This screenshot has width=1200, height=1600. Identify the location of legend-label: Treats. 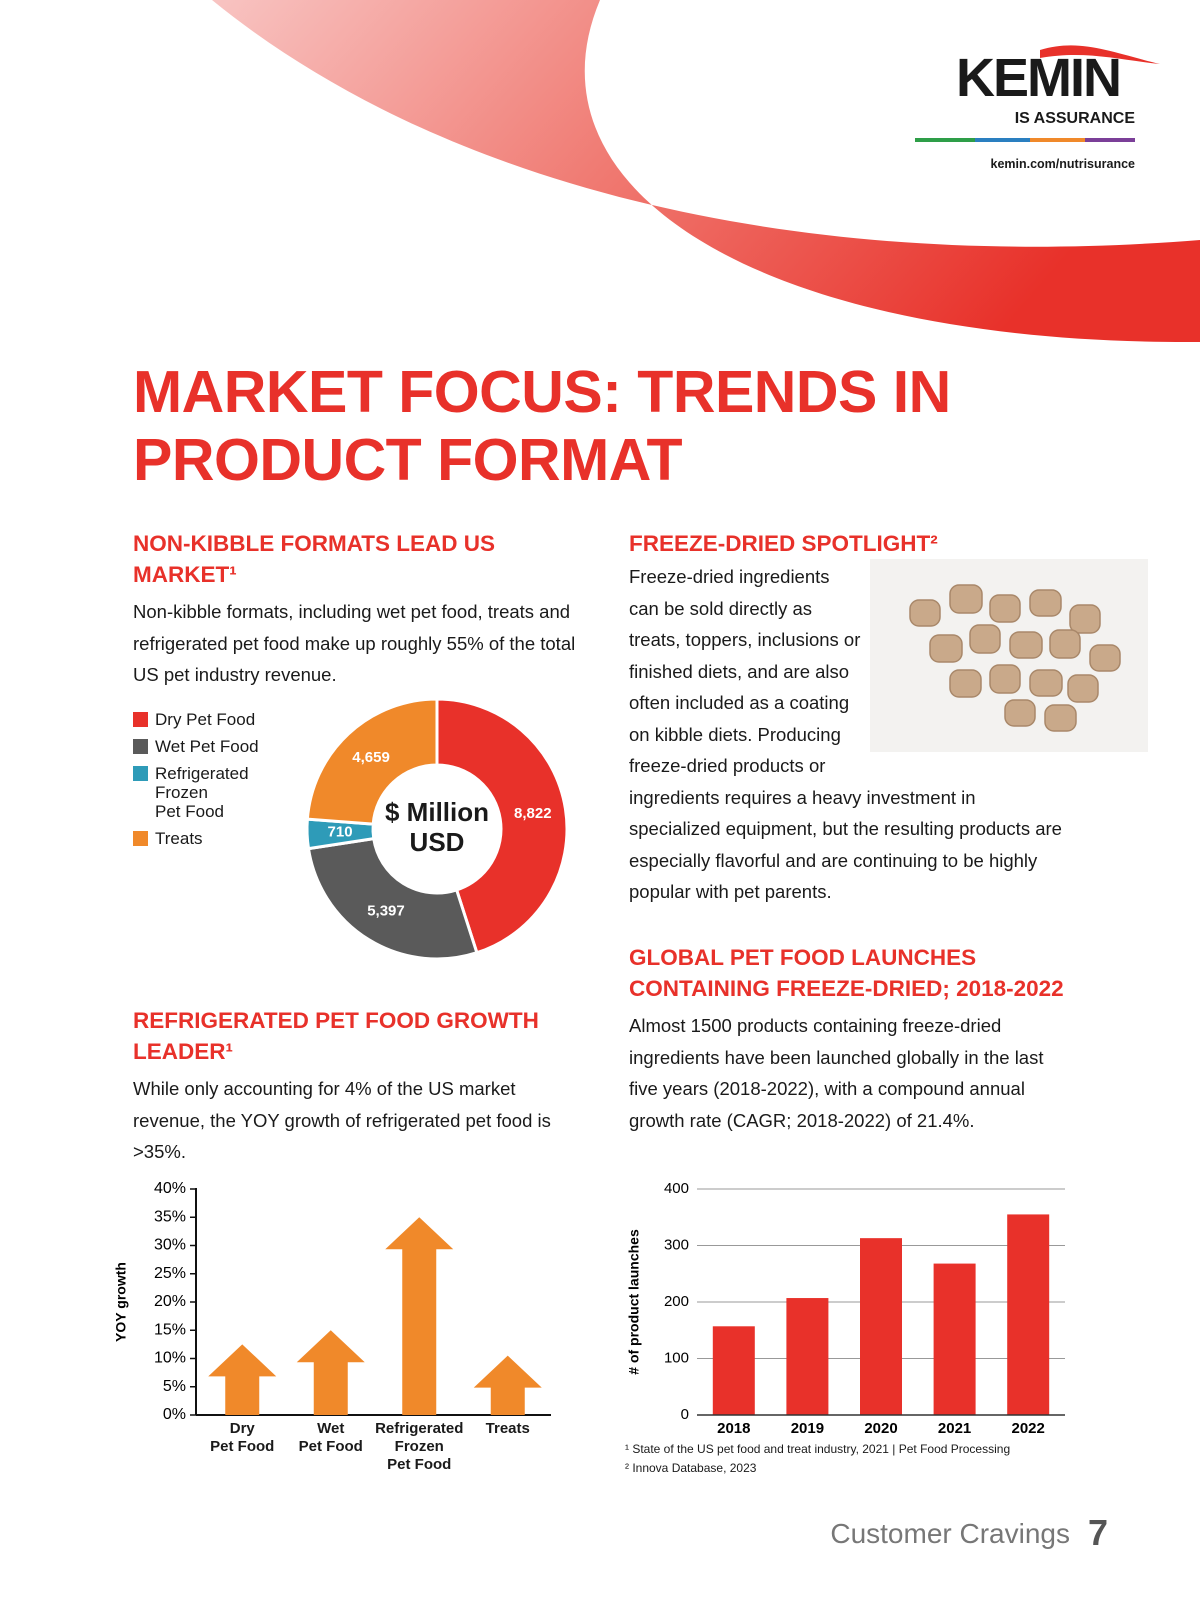
(179, 838).